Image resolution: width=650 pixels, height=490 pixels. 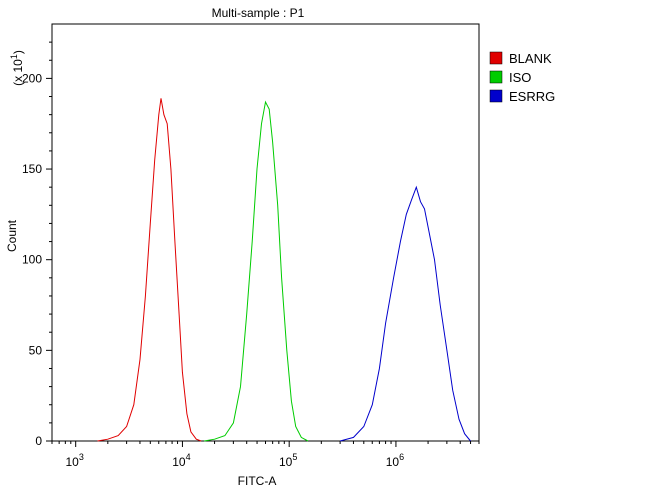 I want to click on y-tick-label: 50, so click(x=36, y=350).